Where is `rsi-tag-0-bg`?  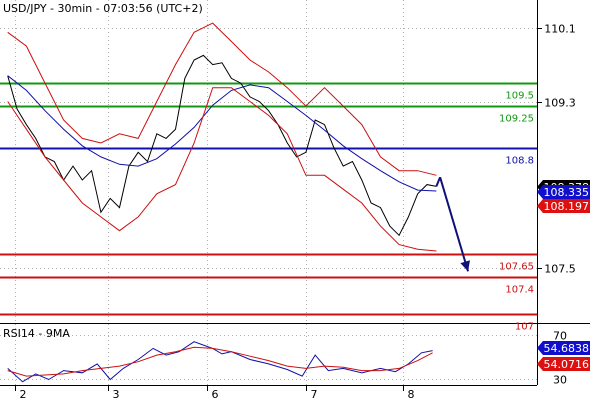 rsi-tag-0-bg is located at coordinates (563, 348).